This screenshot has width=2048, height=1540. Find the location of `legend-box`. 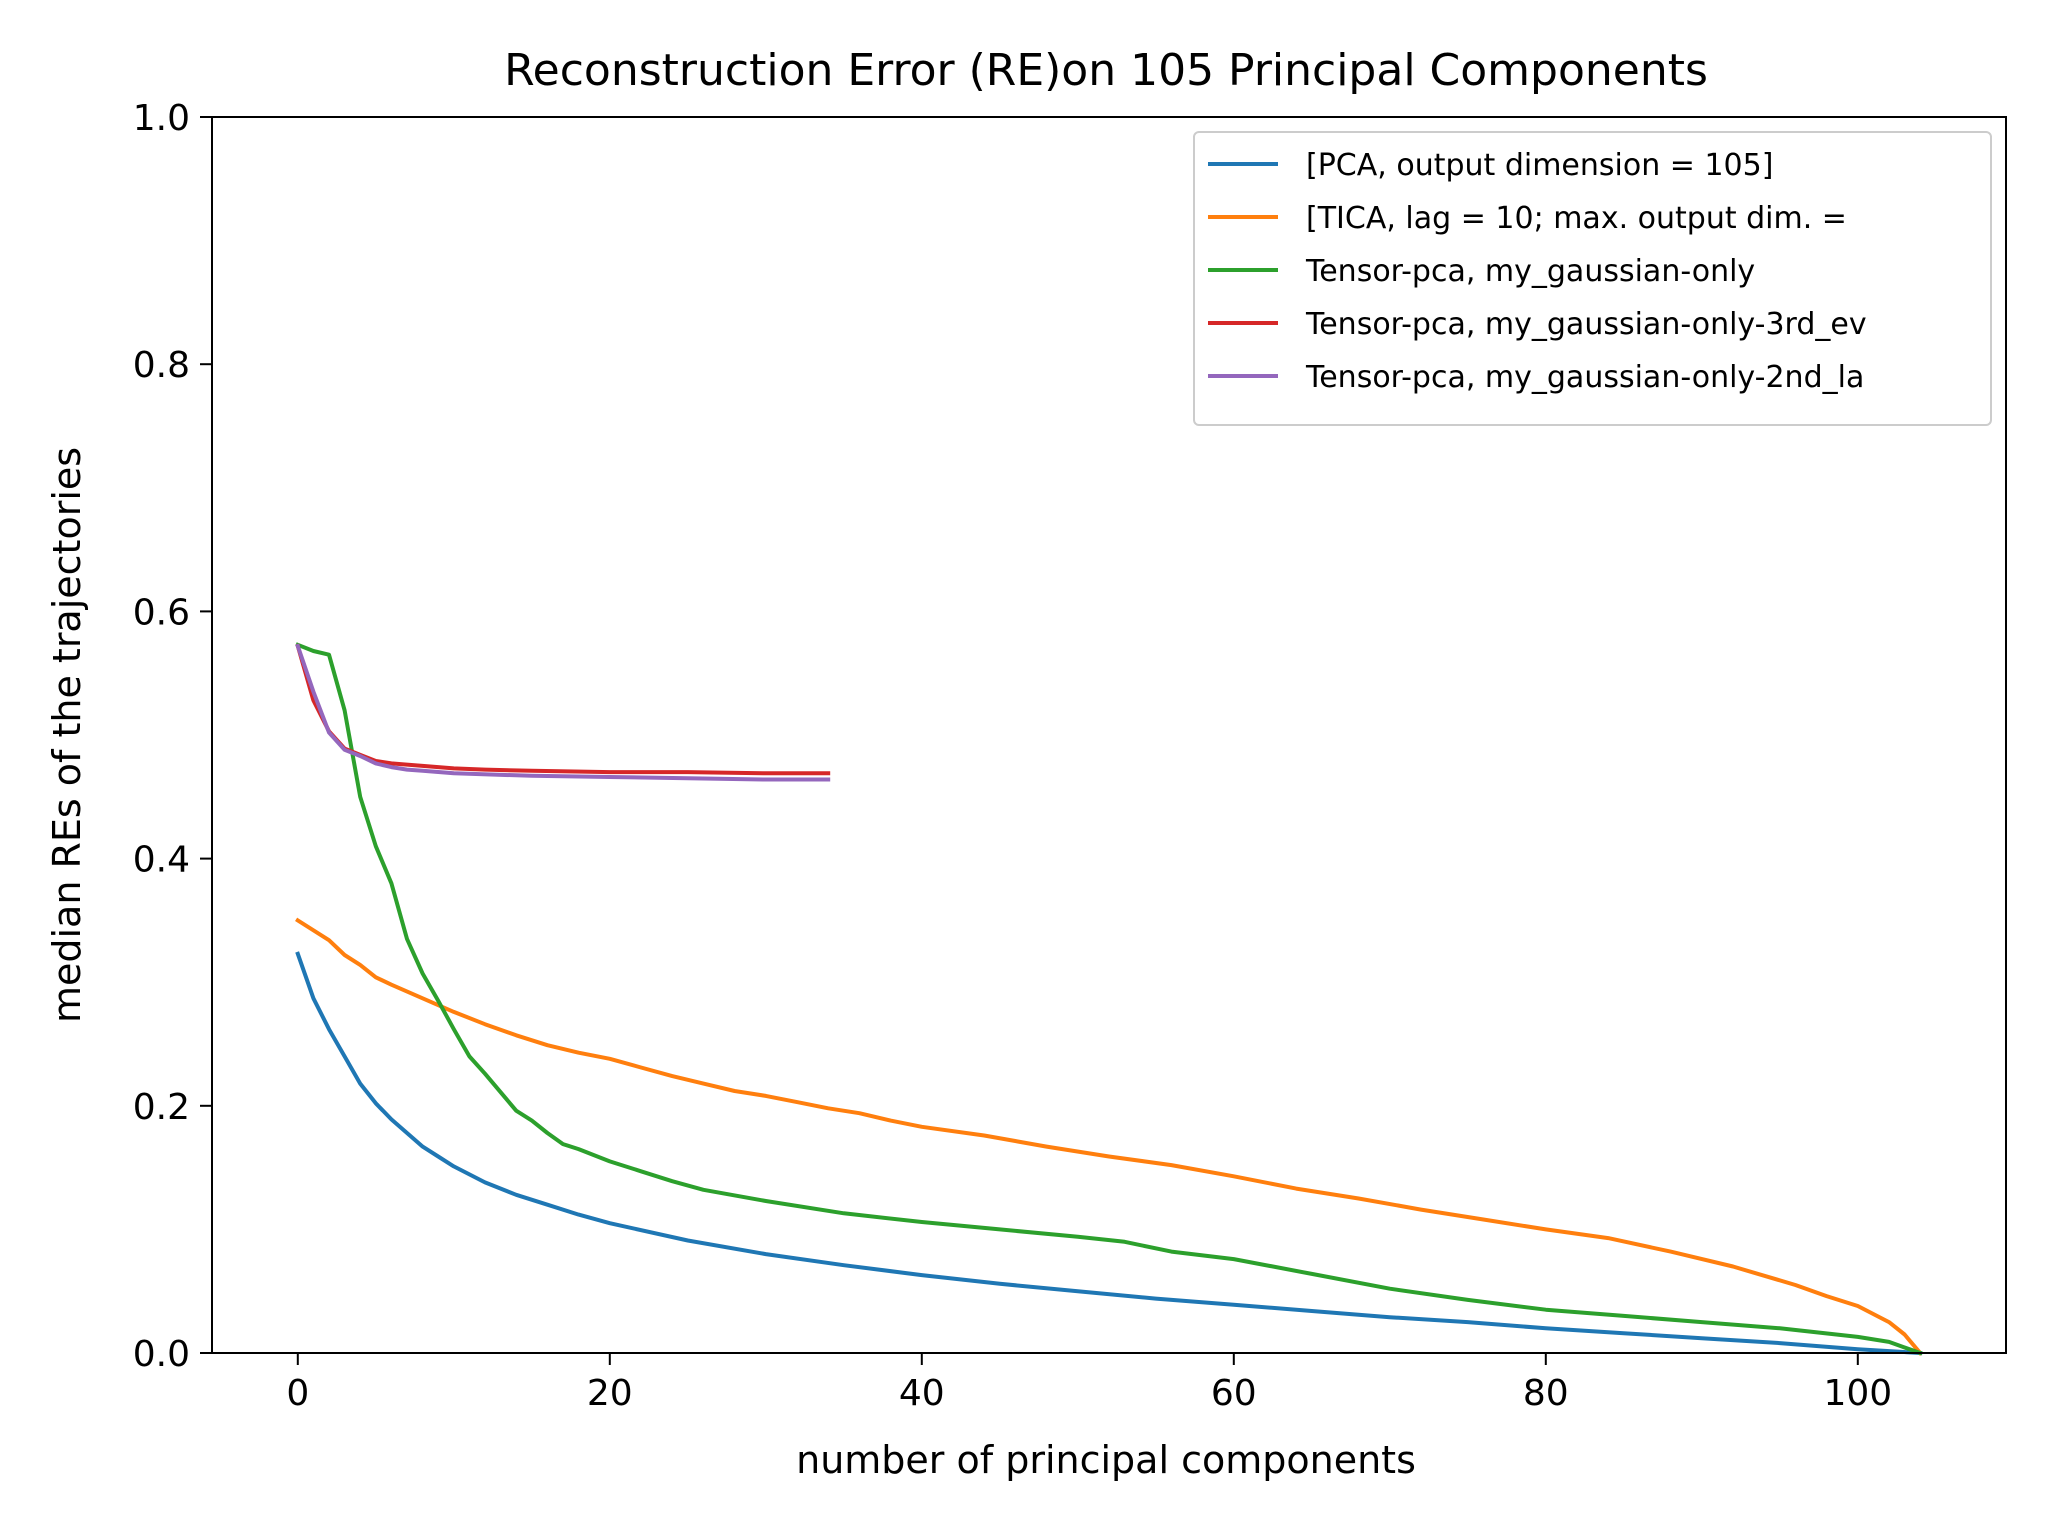

legend-box is located at coordinates (1592, 278).